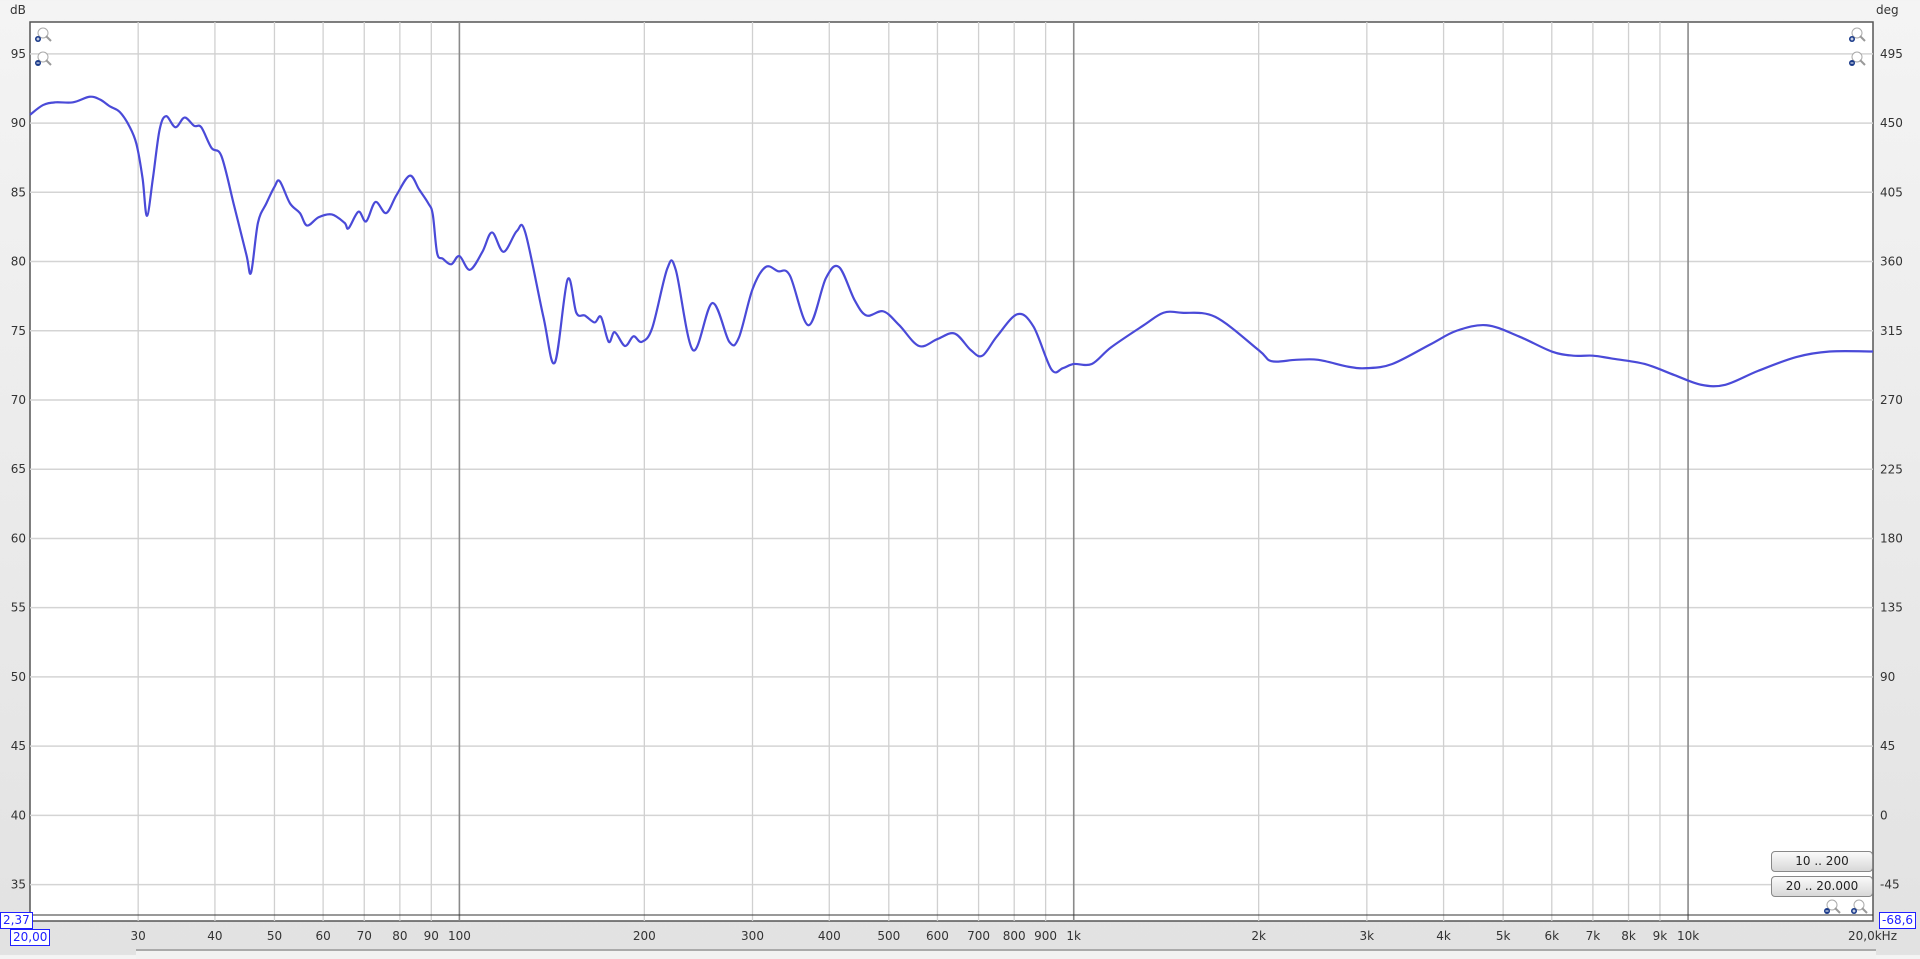 This screenshot has width=1920, height=959. Describe the element at coordinates (274, 936) in the screenshot. I see `x-tick-label: 50` at that location.